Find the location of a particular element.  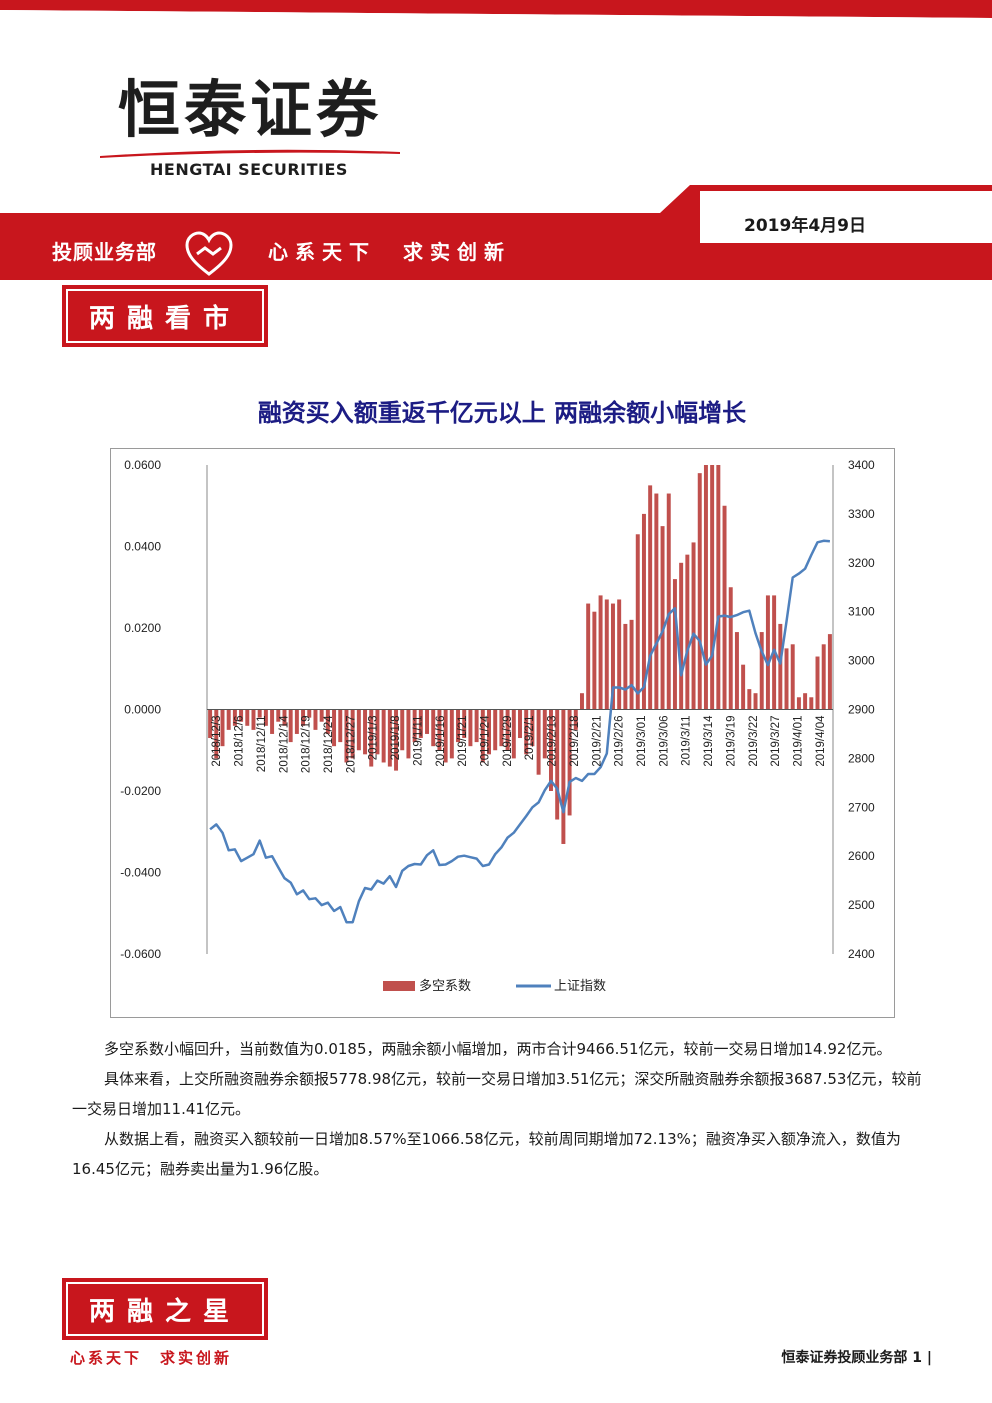

report-date: 2019年4月9日 is located at coordinates (805, 226).